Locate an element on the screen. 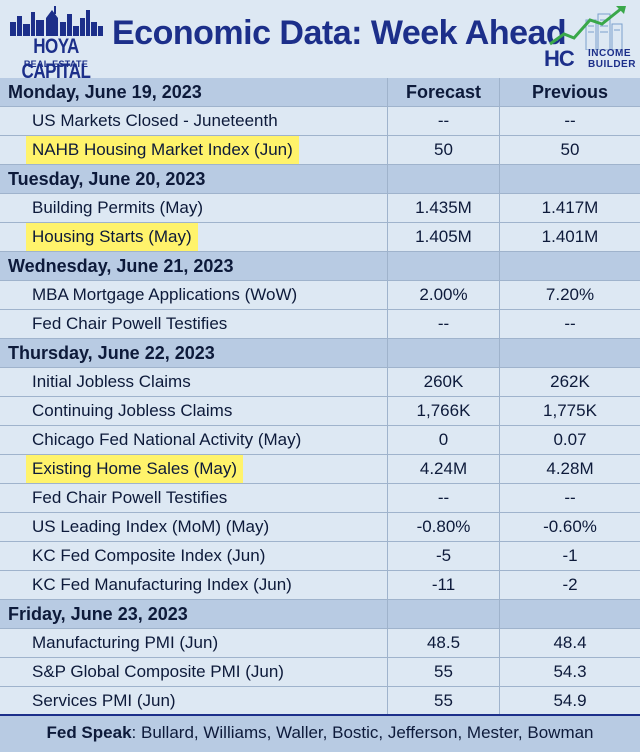  forecast-value: -11 is located at coordinates (444, 585).